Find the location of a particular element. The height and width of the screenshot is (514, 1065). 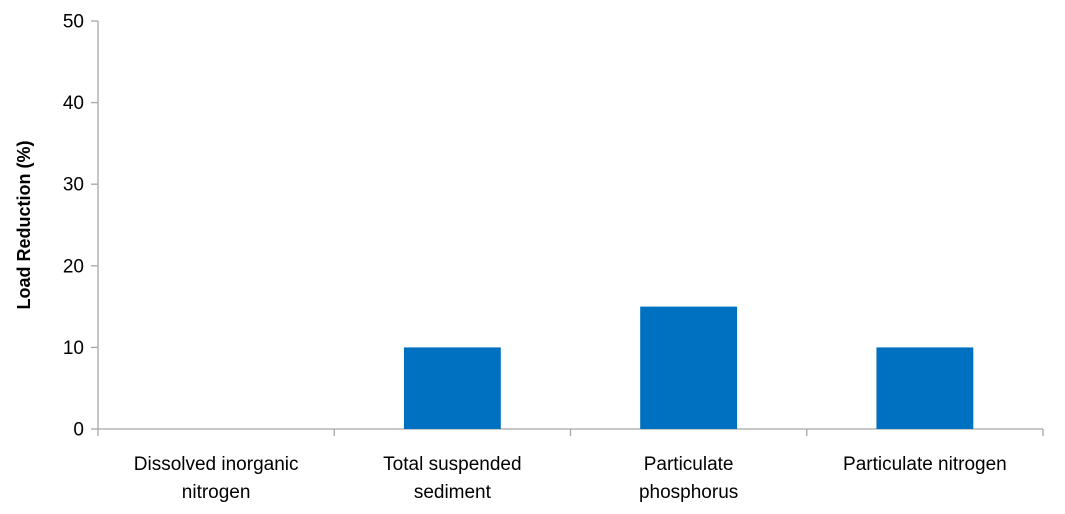

y-tick-label: 0 is located at coordinates (78, 430).